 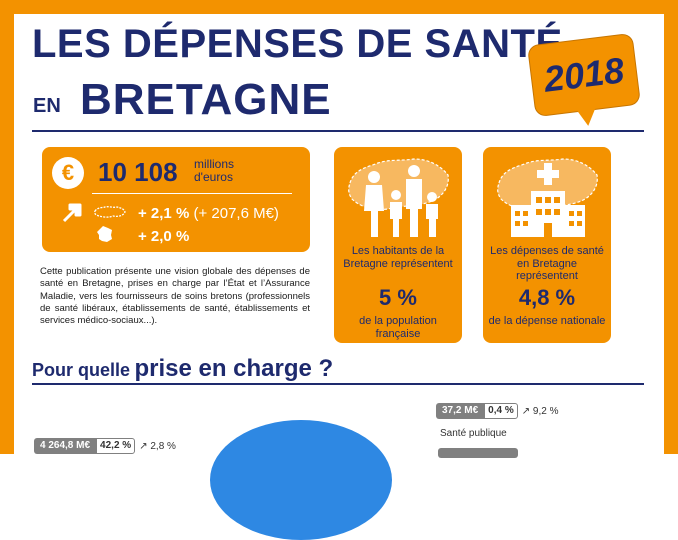 I want to click on year-label: 2018, so click(x=584, y=74).